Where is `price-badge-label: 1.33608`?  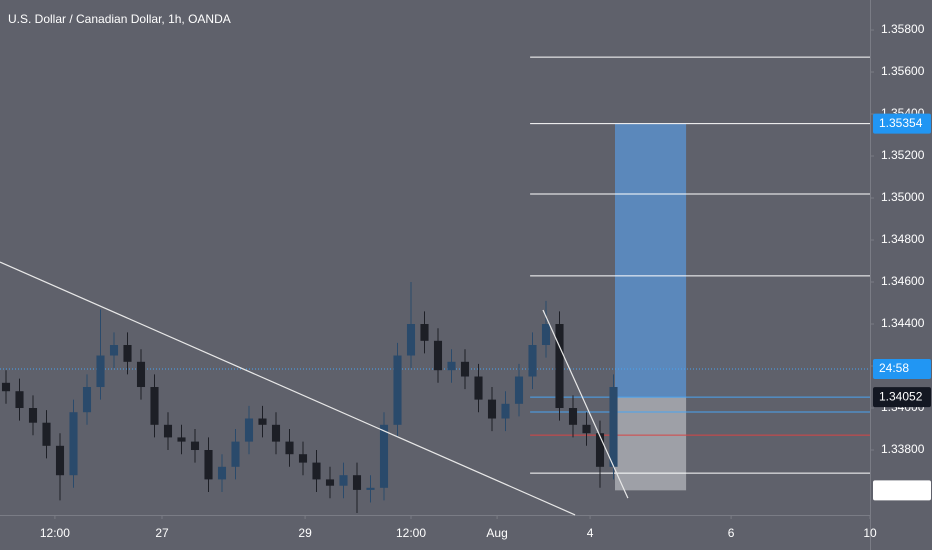 price-badge-label: 1.33608 is located at coordinates (901, 489).